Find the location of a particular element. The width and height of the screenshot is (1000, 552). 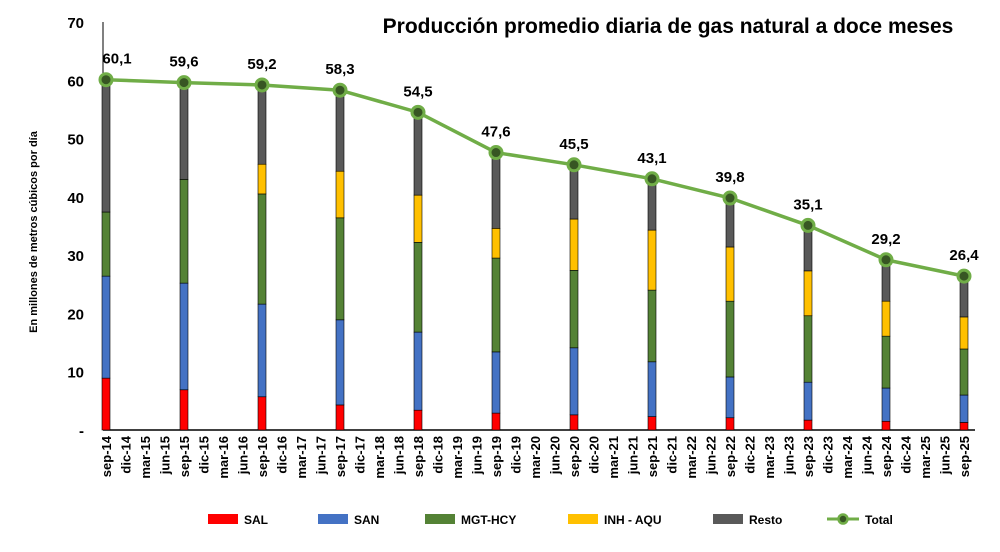

x-tick-label: sep-24 is located at coordinates (886, 456).